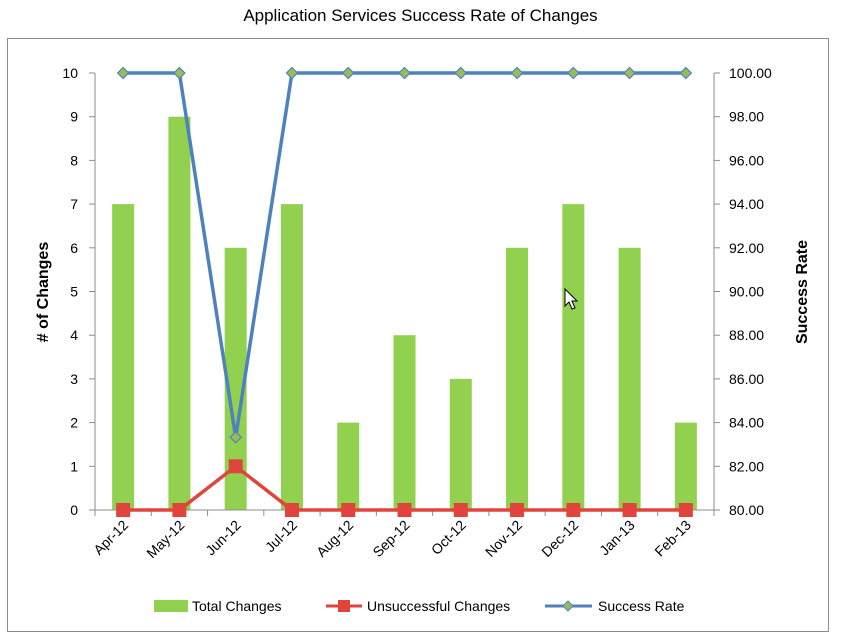 The width and height of the screenshot is (841, 640). What do you see at coordinates (223, 538) in the screenshot?
I see `x-tick-label-jun-12: Jun-12` at bounding box center [223, 538].